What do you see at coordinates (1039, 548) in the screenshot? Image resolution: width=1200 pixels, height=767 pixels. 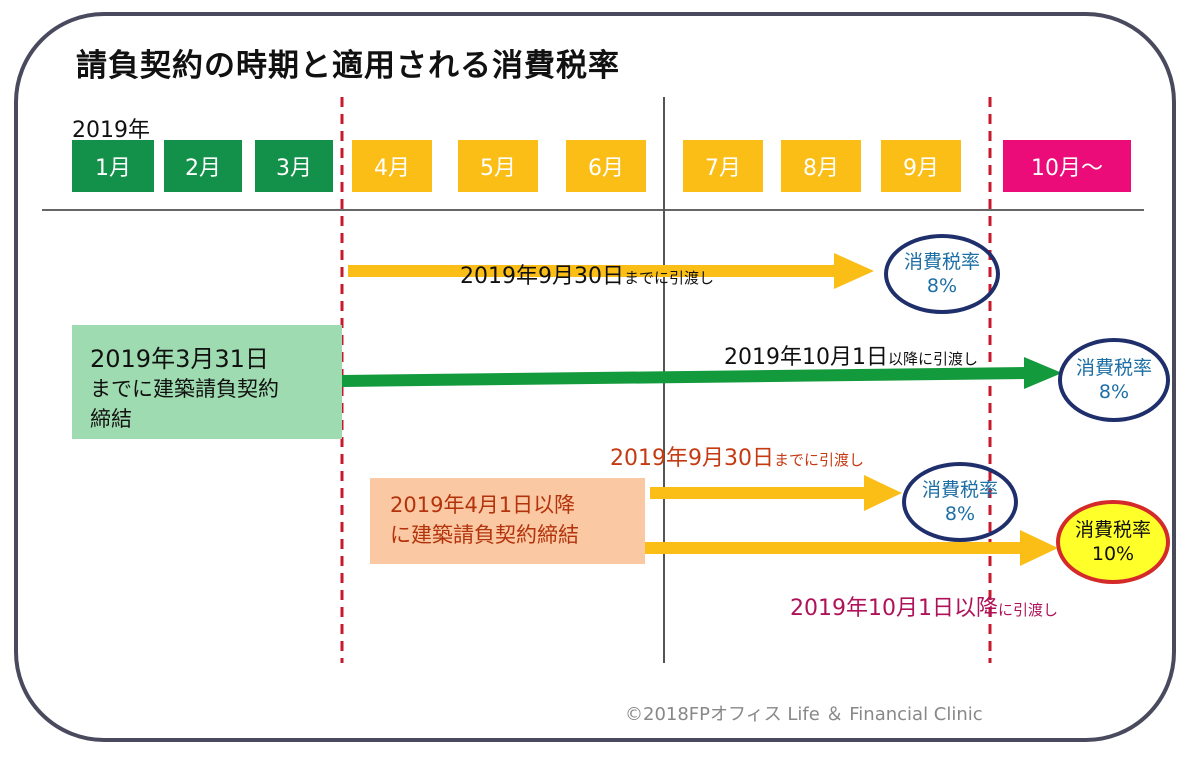 I see `arrow-4-head` at bounding box center [1039, 548].